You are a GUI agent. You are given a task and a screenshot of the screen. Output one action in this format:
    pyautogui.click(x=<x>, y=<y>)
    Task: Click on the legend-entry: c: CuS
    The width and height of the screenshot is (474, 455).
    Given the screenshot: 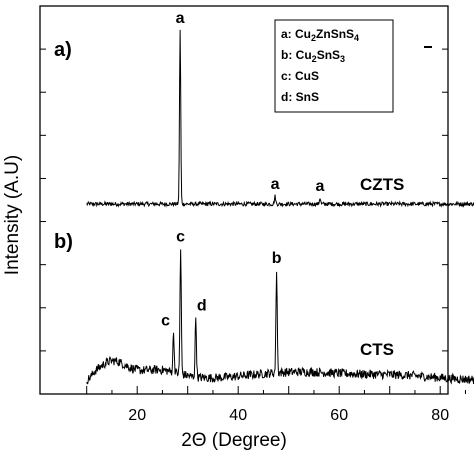 What is the action you would take?
    pyautogui.click(x=300, y=76)
    